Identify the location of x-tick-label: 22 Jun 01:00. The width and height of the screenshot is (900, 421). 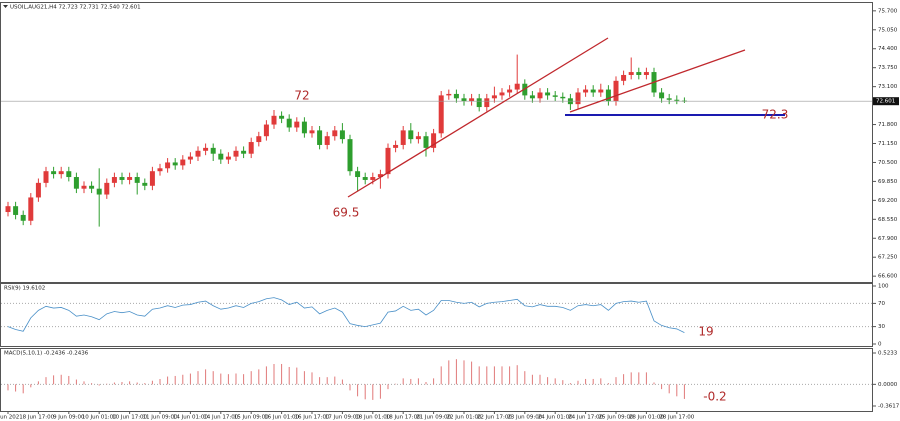
(464, 418).